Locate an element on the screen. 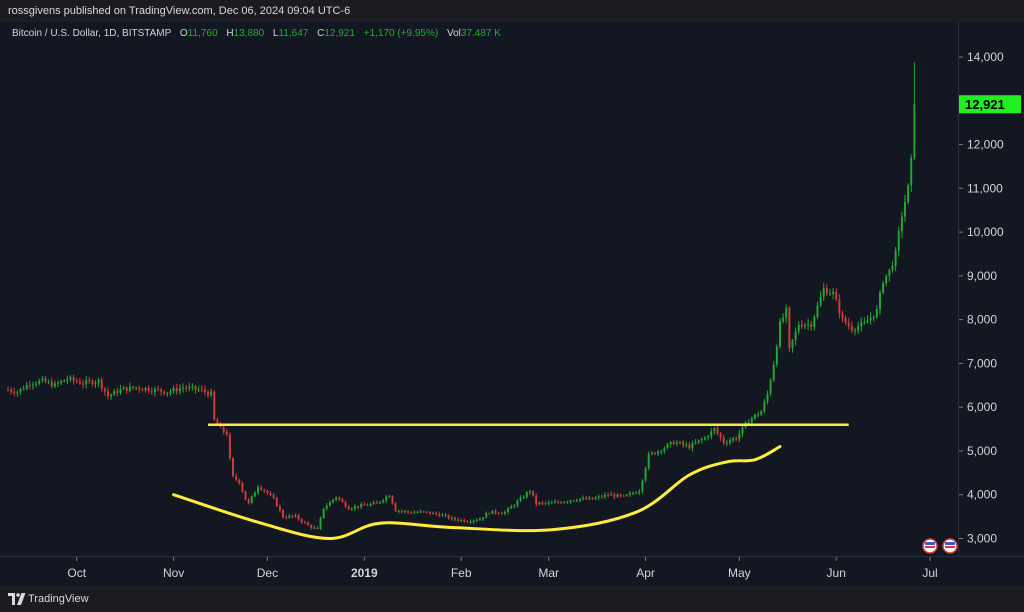 This screenshot has width=1024, height=612. time-tick-label: Oct is located at coordinates (76, 573).